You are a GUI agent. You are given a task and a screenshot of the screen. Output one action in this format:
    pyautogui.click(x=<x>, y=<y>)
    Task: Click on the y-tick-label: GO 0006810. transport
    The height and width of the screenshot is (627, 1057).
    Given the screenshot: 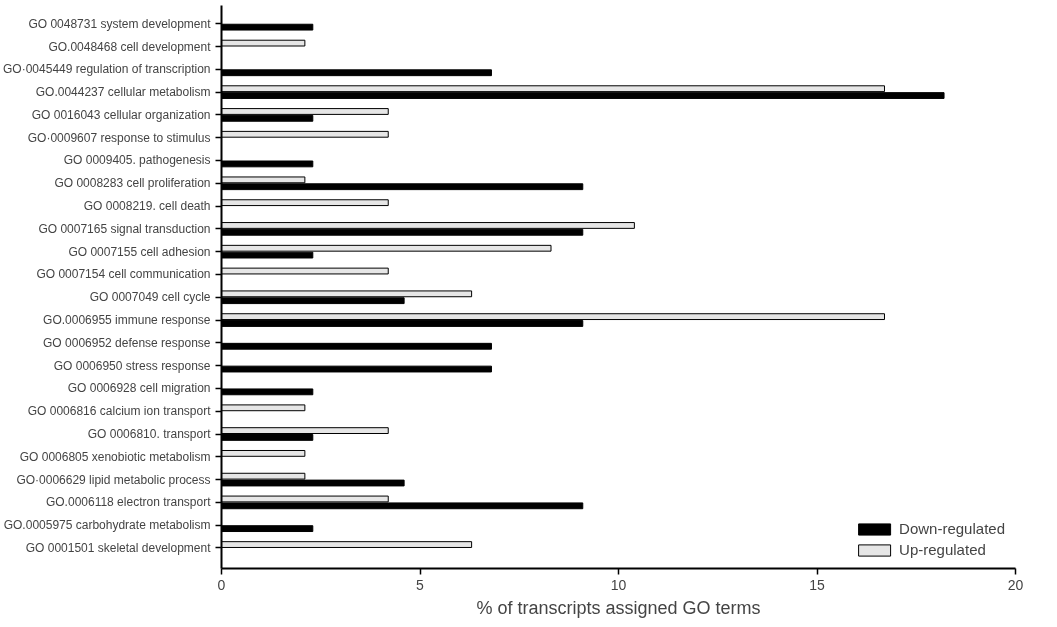 What is the action you would take?
    pyautogui.click(x=149, y=434)
    